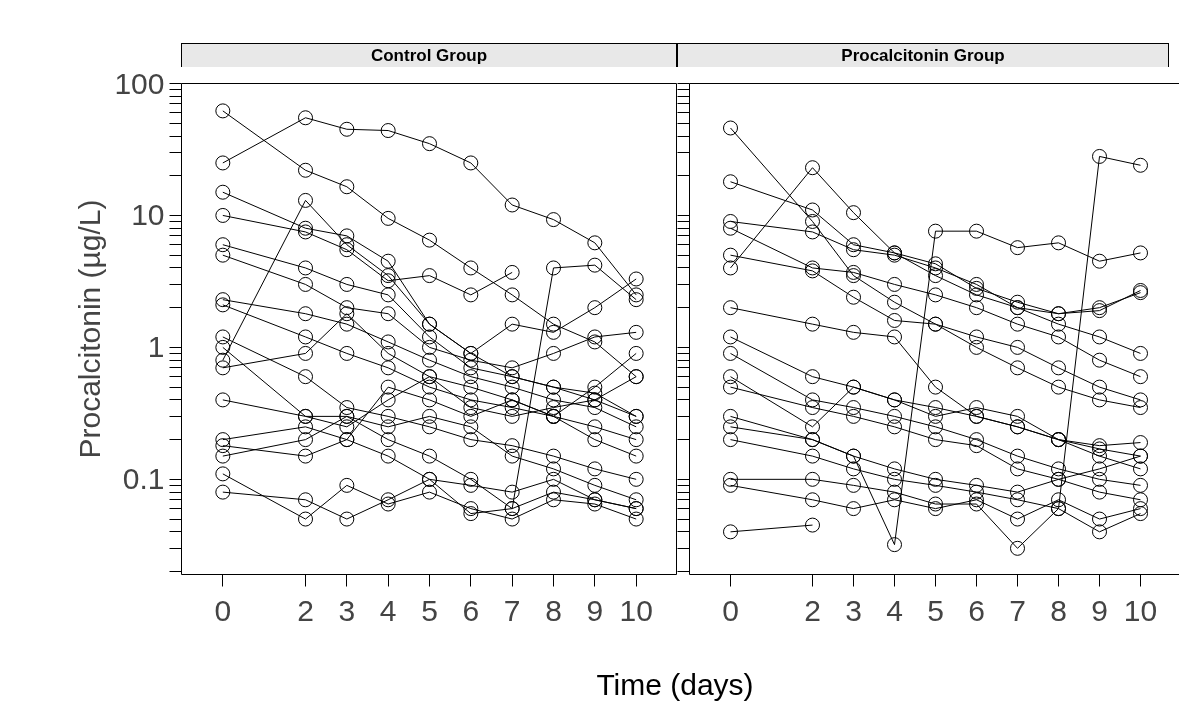  I want to click on chart-title: Control Group, so click(429, 56).